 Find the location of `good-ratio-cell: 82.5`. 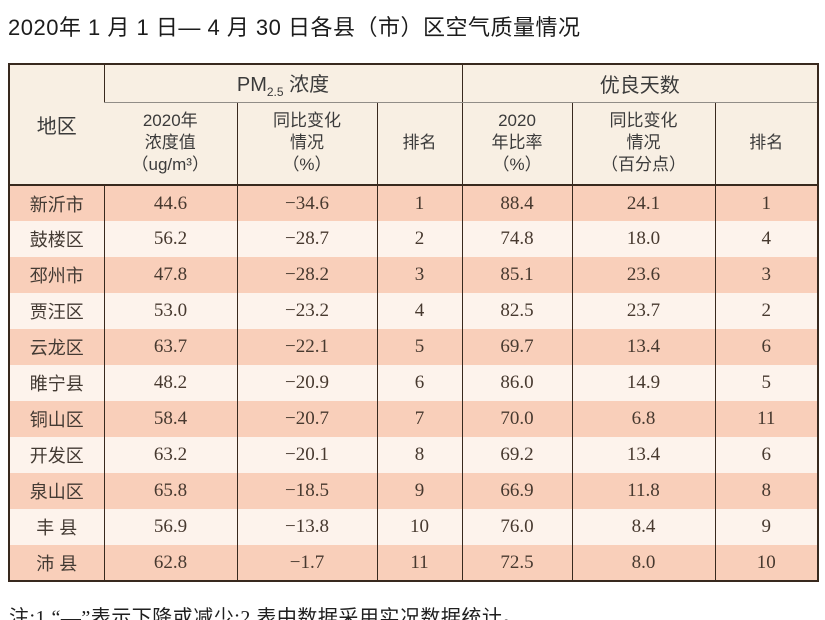

good-ratio-cell: 82.5 is located at coordinates (517, 311).